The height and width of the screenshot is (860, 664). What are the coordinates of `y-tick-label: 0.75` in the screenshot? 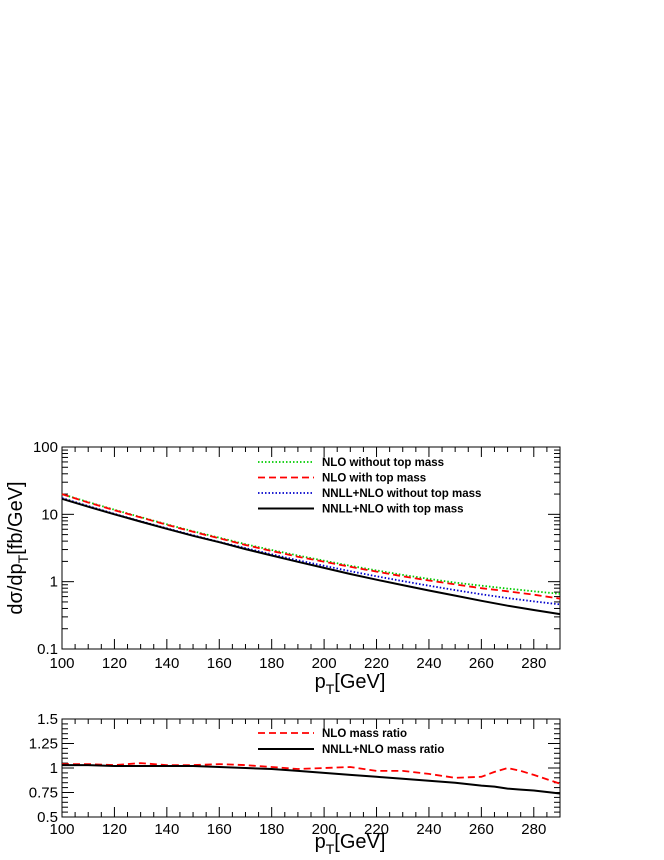 It's located at (43, 793).